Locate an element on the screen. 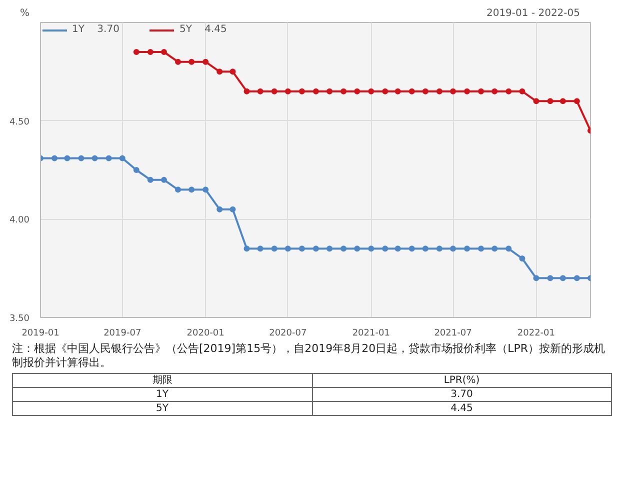 The height and width of the screenshot is (480, 640). y-tick-label: 4.00 is located at coordinates (19, 221).